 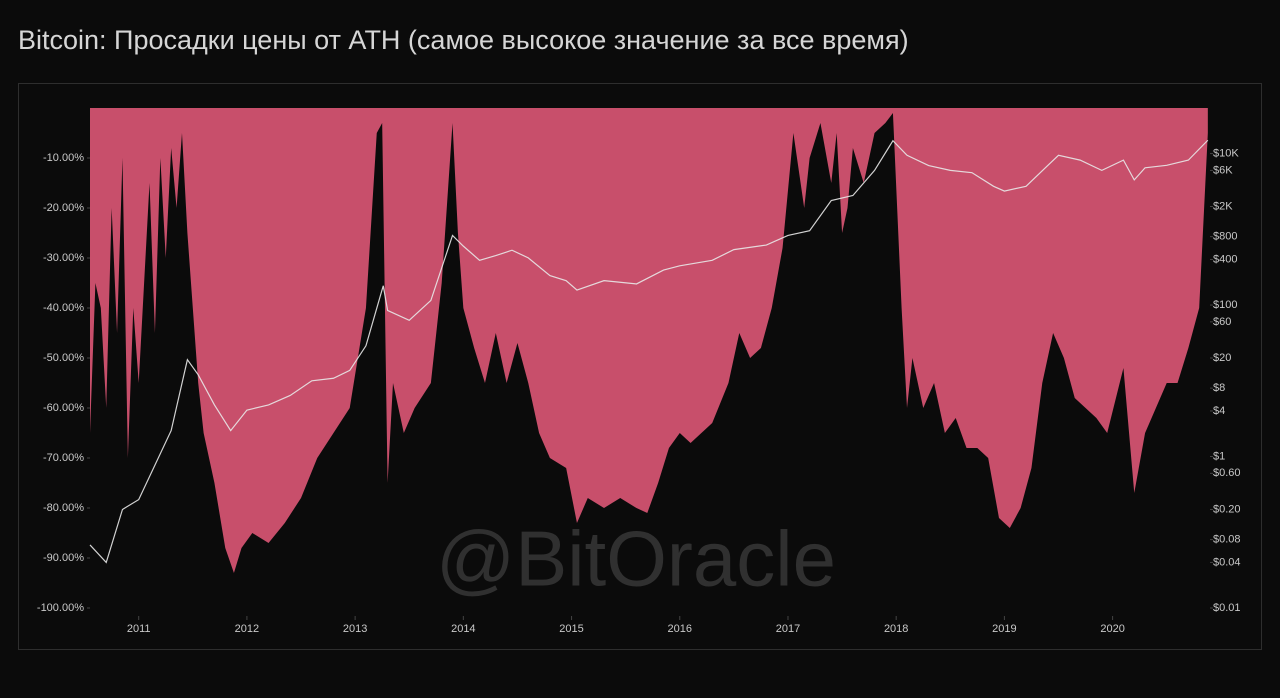 What do you see at coordinates (1227, 473) in the screenshot?
I see `y2-tick-label: $0.60` at bounding box center [1227, 473].